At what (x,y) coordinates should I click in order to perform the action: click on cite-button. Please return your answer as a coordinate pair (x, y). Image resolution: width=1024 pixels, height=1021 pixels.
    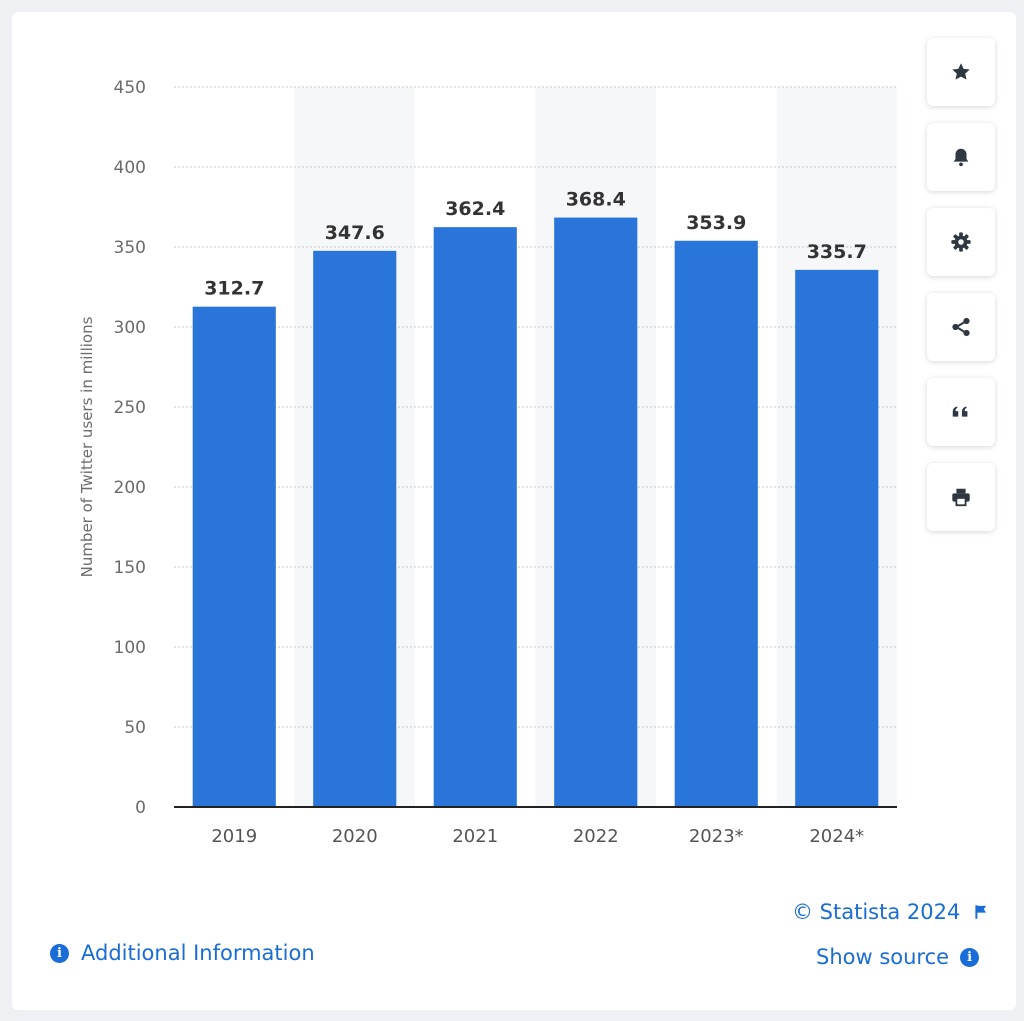
    Looking at the image, I should click on (961, 412).